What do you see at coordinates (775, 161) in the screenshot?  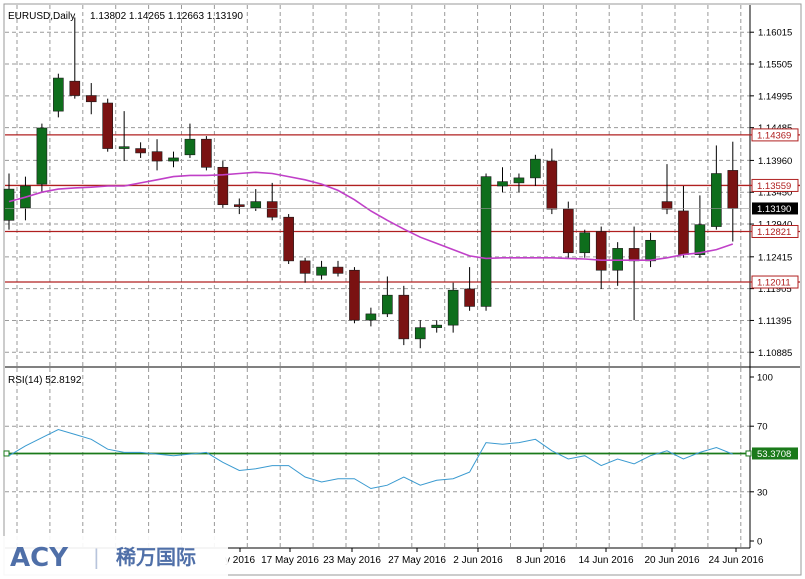 I see `price-tick-label: 1.13960` at bounding box center [775, 161].